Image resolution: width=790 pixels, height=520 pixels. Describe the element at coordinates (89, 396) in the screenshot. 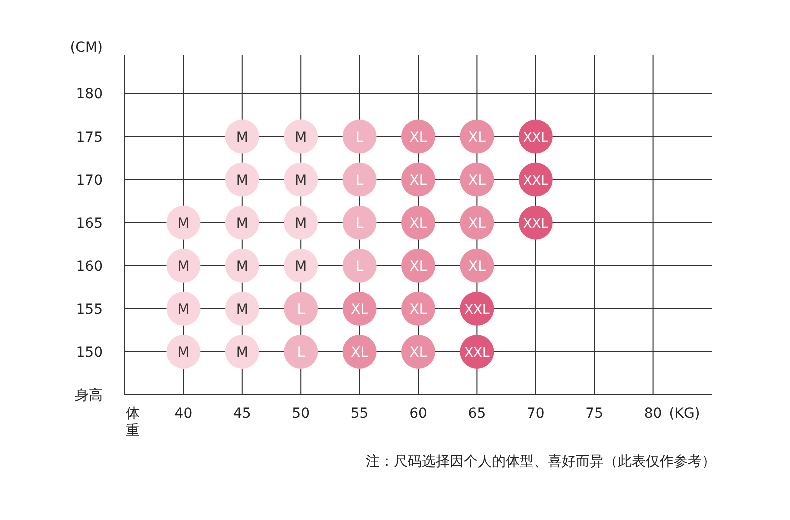

I see `y-tick-label: 身高` at that location.